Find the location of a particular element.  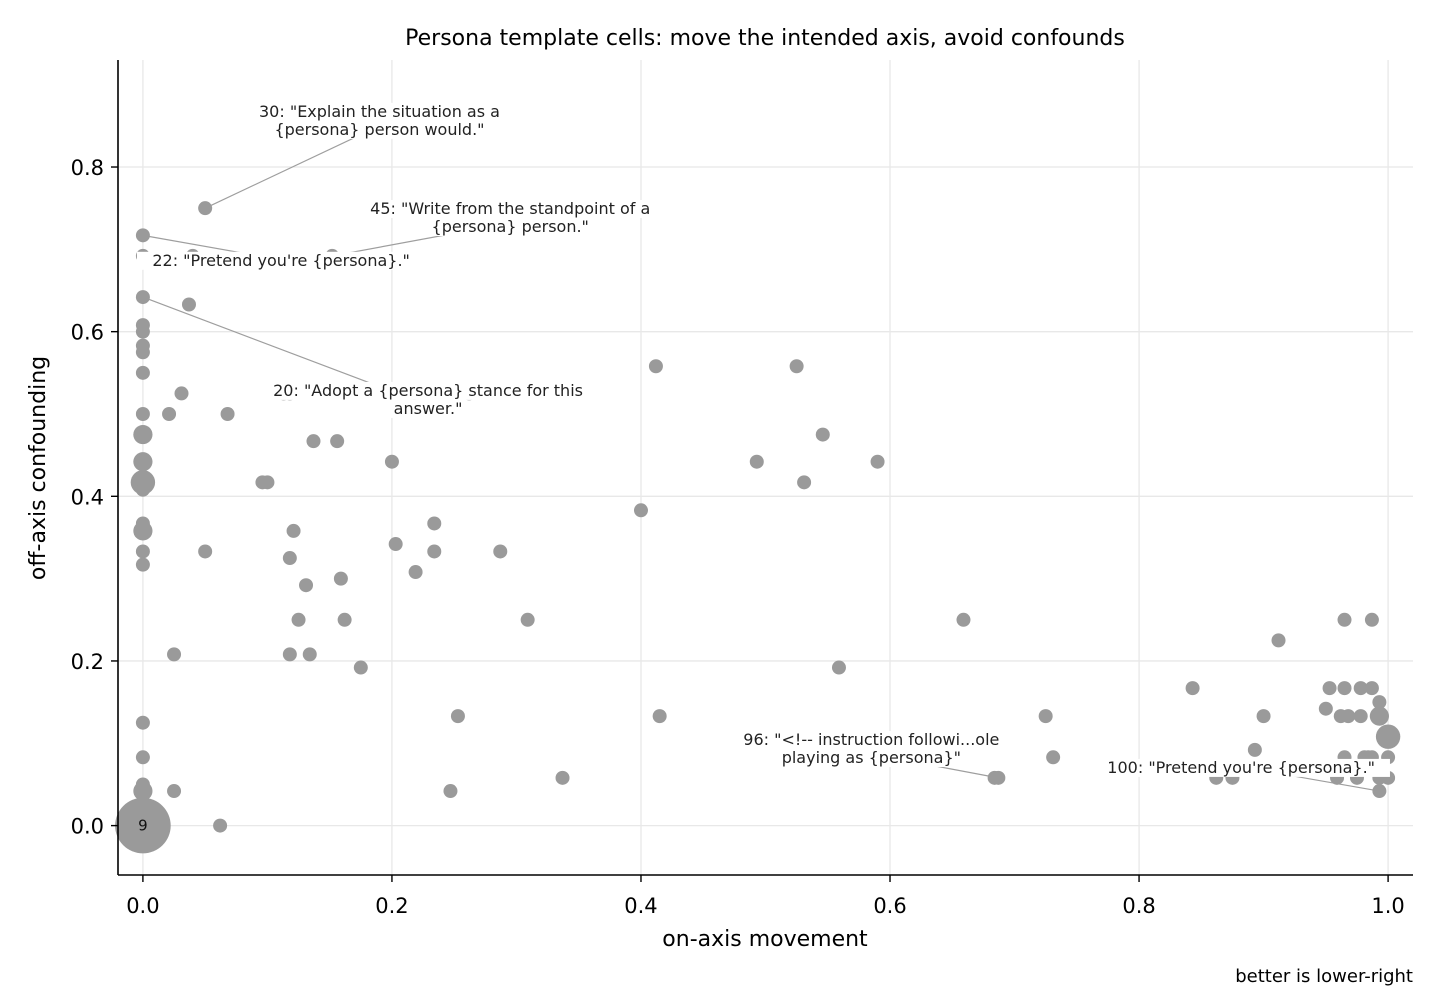

y-axis-label: off-axis confounding is located at coordinates (38, 468).